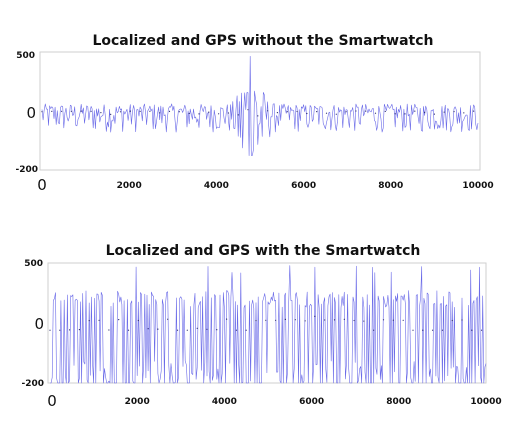 The width and height of the screenshot is (510, 435). What do you see at coordinates (263, 251) in the screenshot?
I see `chart-bottom-title: Localized and GPS with the Smartwatch` at bounding box center [263, 251].